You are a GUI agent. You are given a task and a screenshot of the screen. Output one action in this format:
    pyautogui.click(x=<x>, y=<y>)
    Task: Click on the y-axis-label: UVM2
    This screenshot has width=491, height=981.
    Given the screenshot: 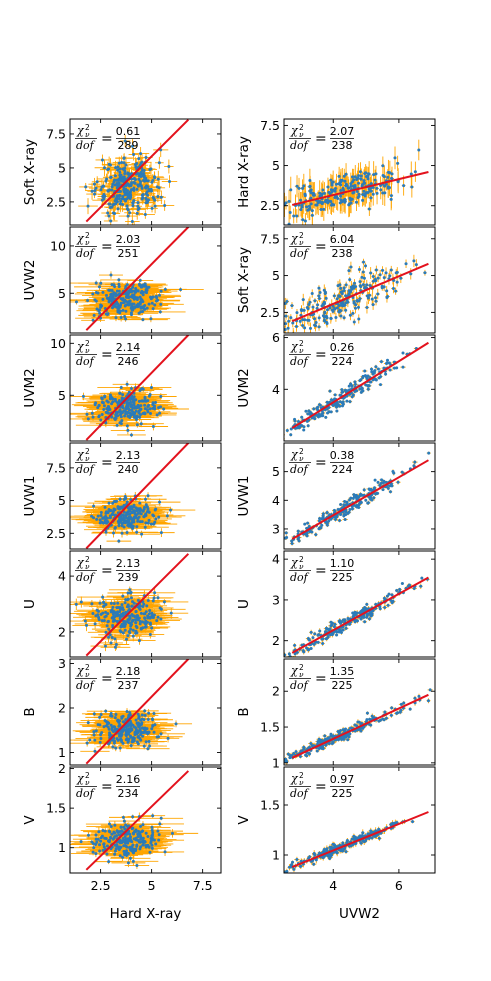 What is the action you would take?
    pyautogui.click(x=30, y=387)
    